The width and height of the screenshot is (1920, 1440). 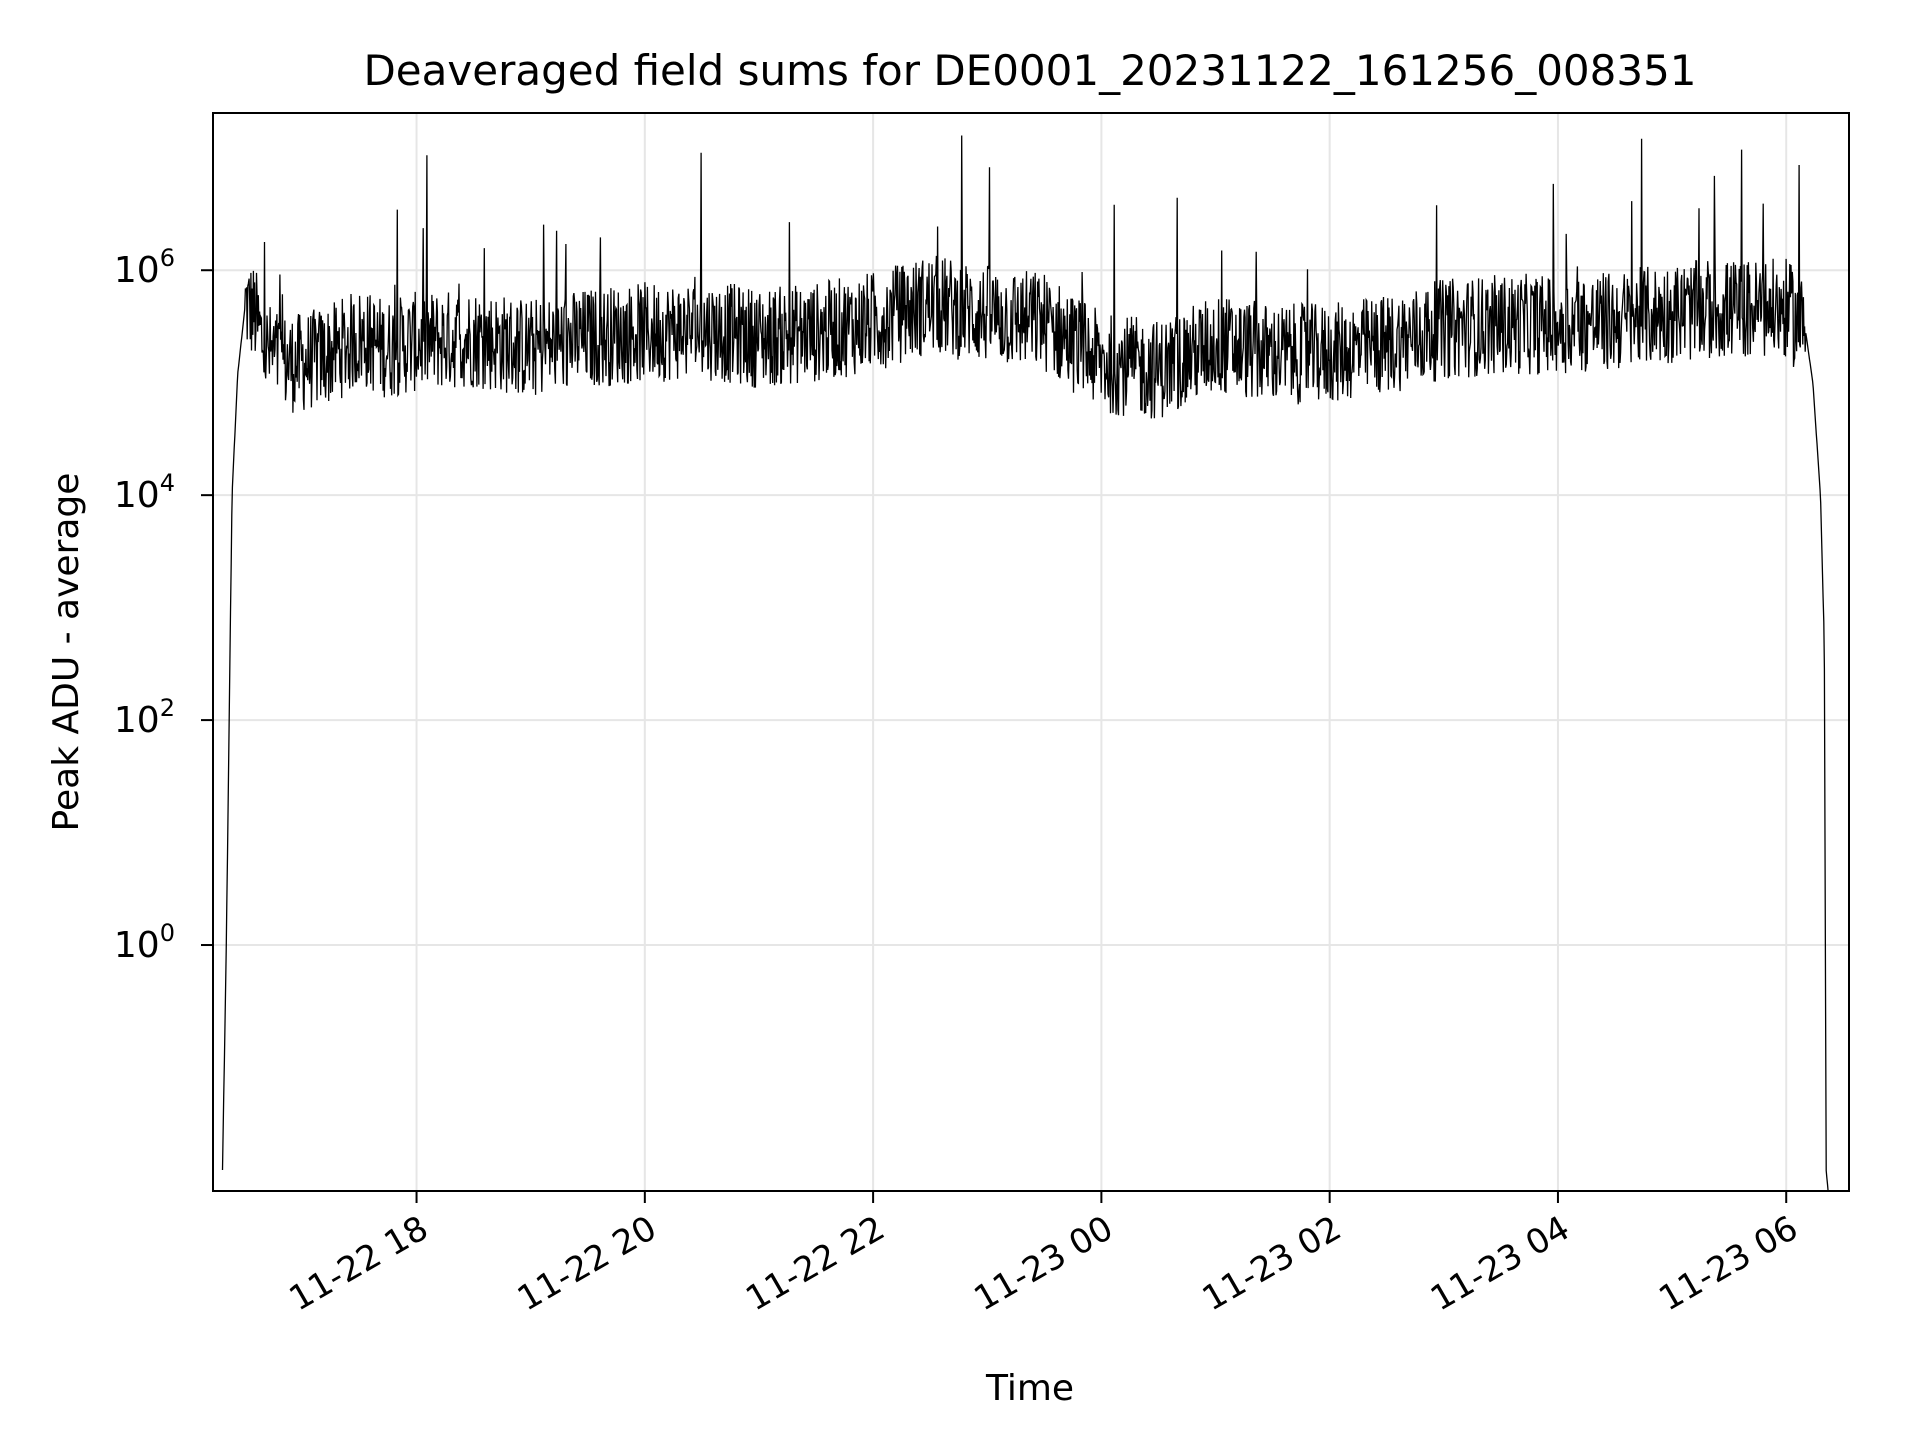 I want to click on x-axis-label: Time, so click(x=1029, y=1388).